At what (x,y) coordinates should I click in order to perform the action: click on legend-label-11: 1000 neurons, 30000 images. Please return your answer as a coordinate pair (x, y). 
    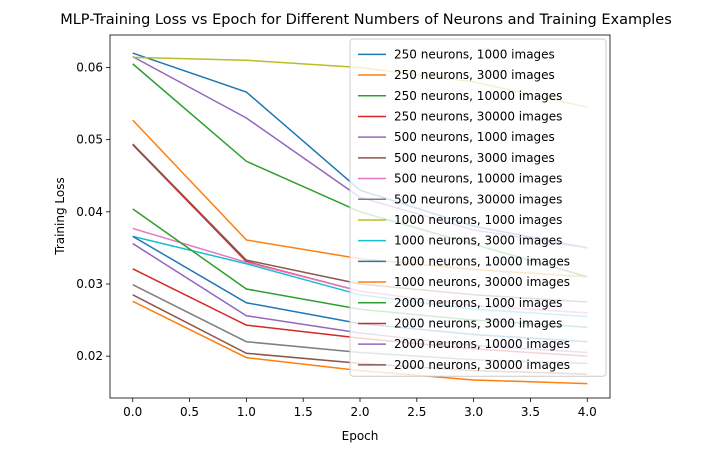
    Looking at the image, I should click on (482, 282).